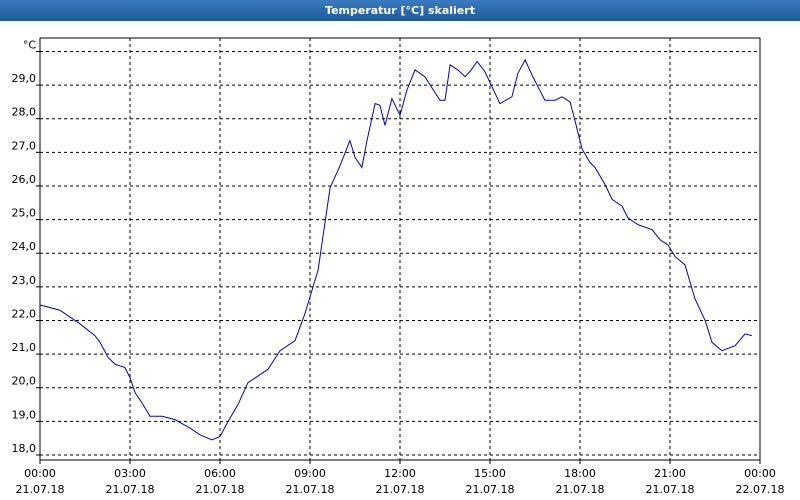 Image resolution: width=800 pixels, height=500 pixels. I want to click on x-tick-label: 09:00, so click(310, 473).